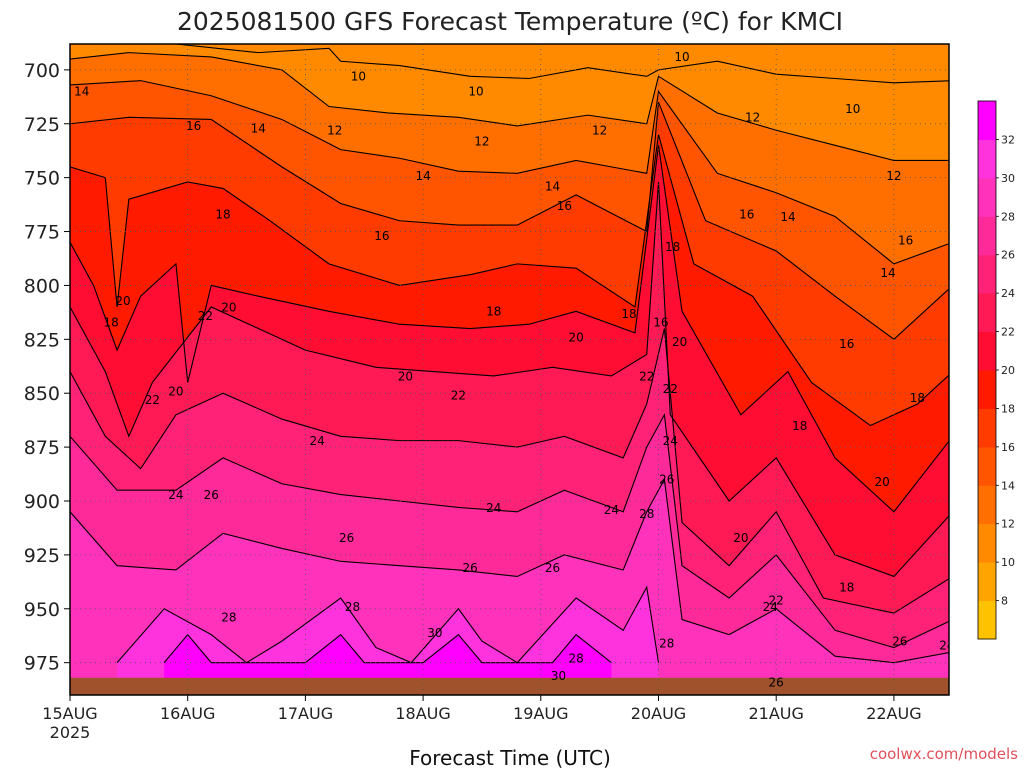  Describe the element at coordinates (1008, 332) in the screenshot. I see `colorbar-label: 22` at that location.